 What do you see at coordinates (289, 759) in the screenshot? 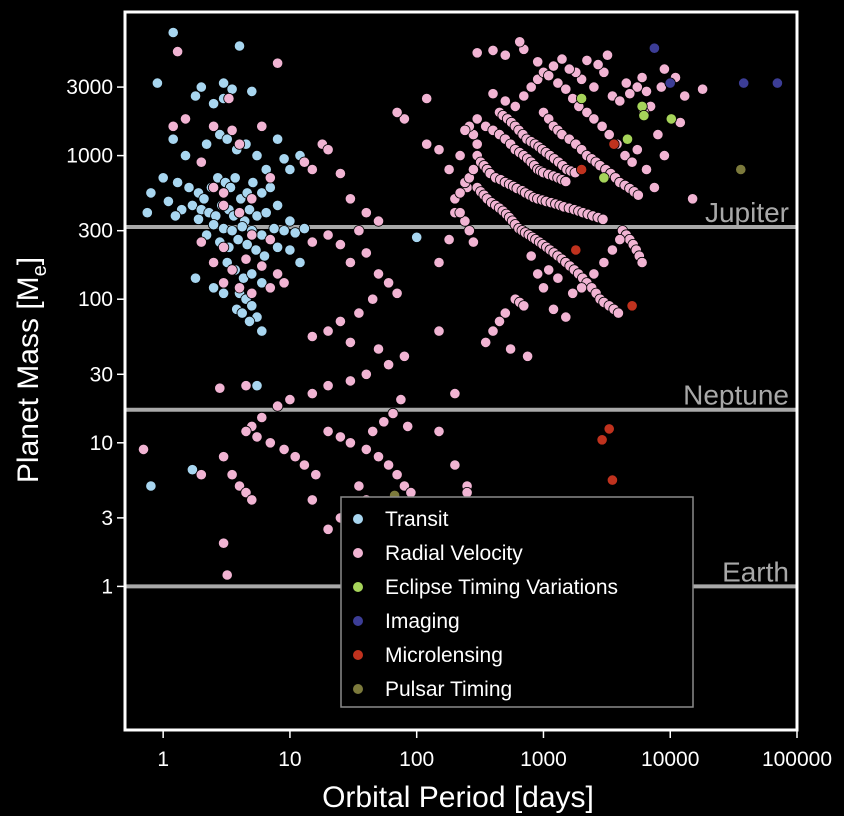
I see `x-tick-label: 10` at bounding box center [289, 759].